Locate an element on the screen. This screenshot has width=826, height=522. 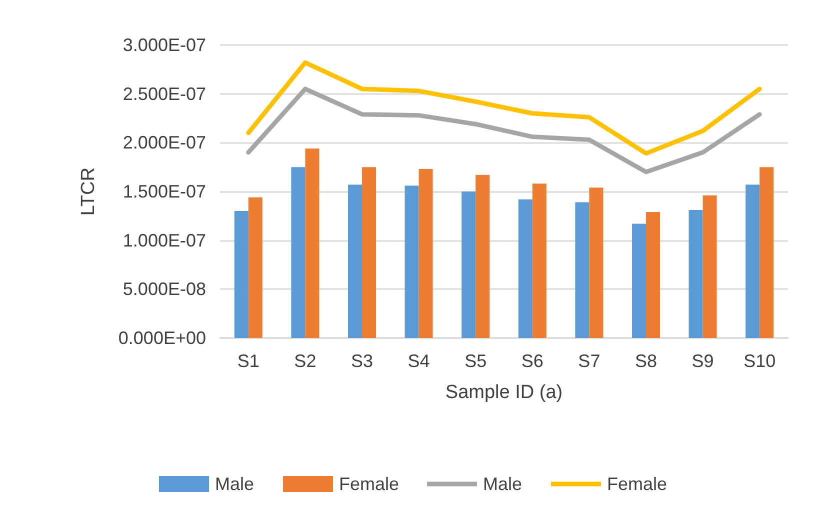
x-tick-label: S5 is located at coordinates (475, 361).